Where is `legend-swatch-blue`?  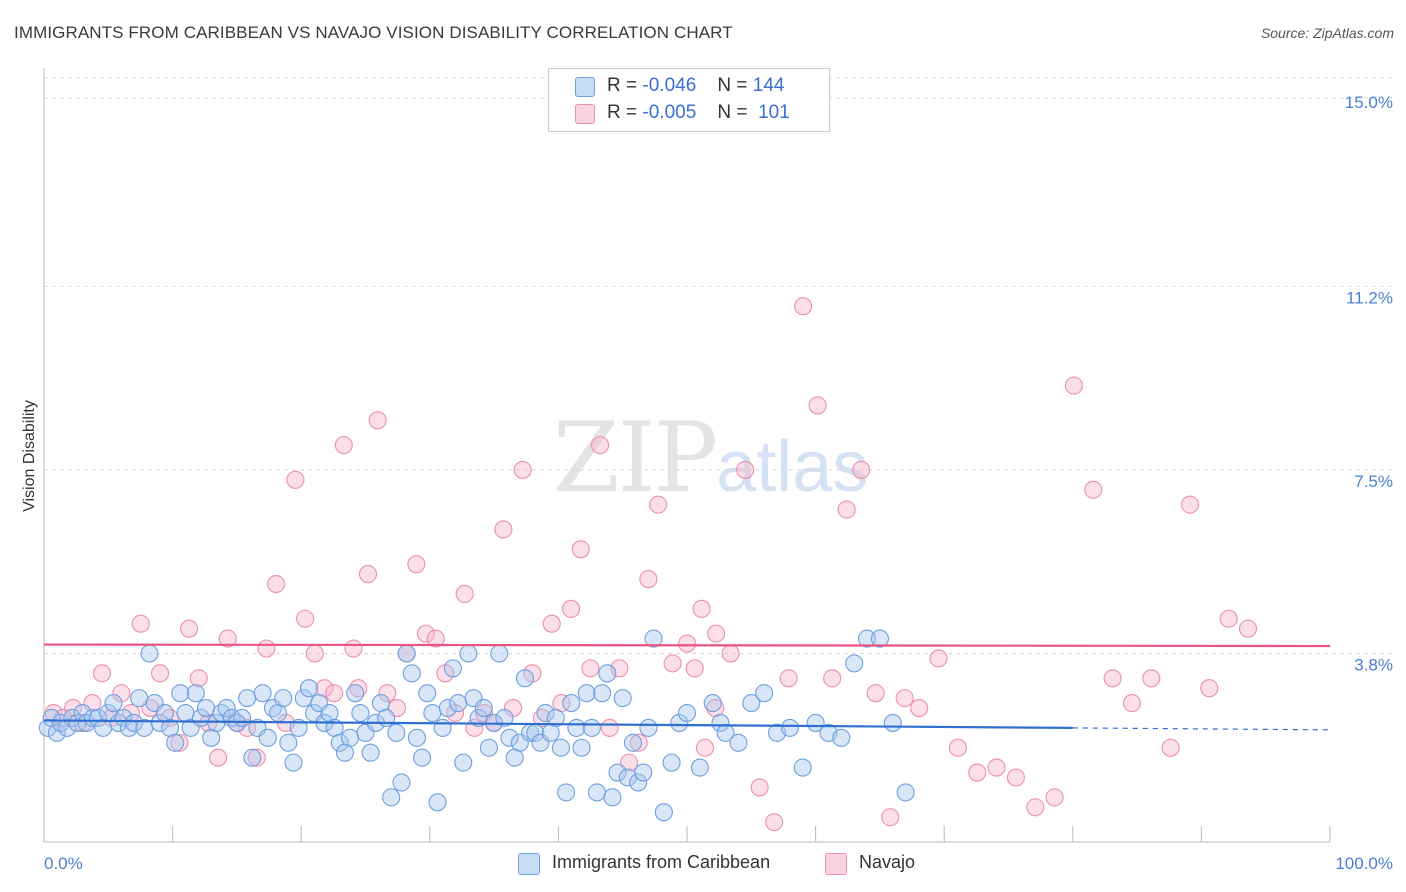 legend-swatch-blue is located at coordinates (529, 864).